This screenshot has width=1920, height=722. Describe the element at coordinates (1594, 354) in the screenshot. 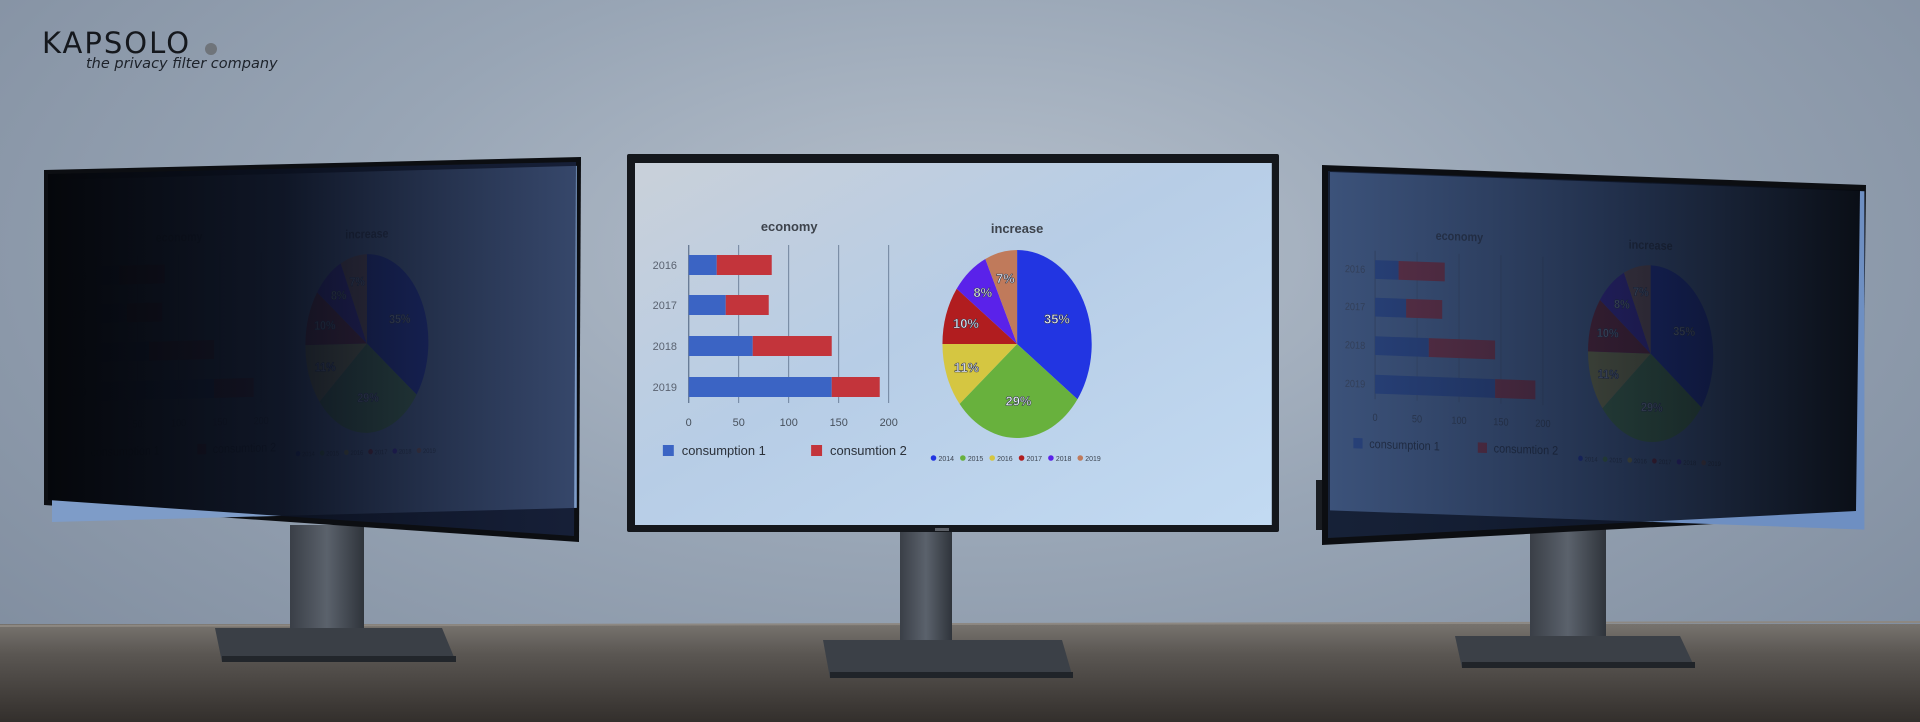

I see `privacy-filter-right` at that location.